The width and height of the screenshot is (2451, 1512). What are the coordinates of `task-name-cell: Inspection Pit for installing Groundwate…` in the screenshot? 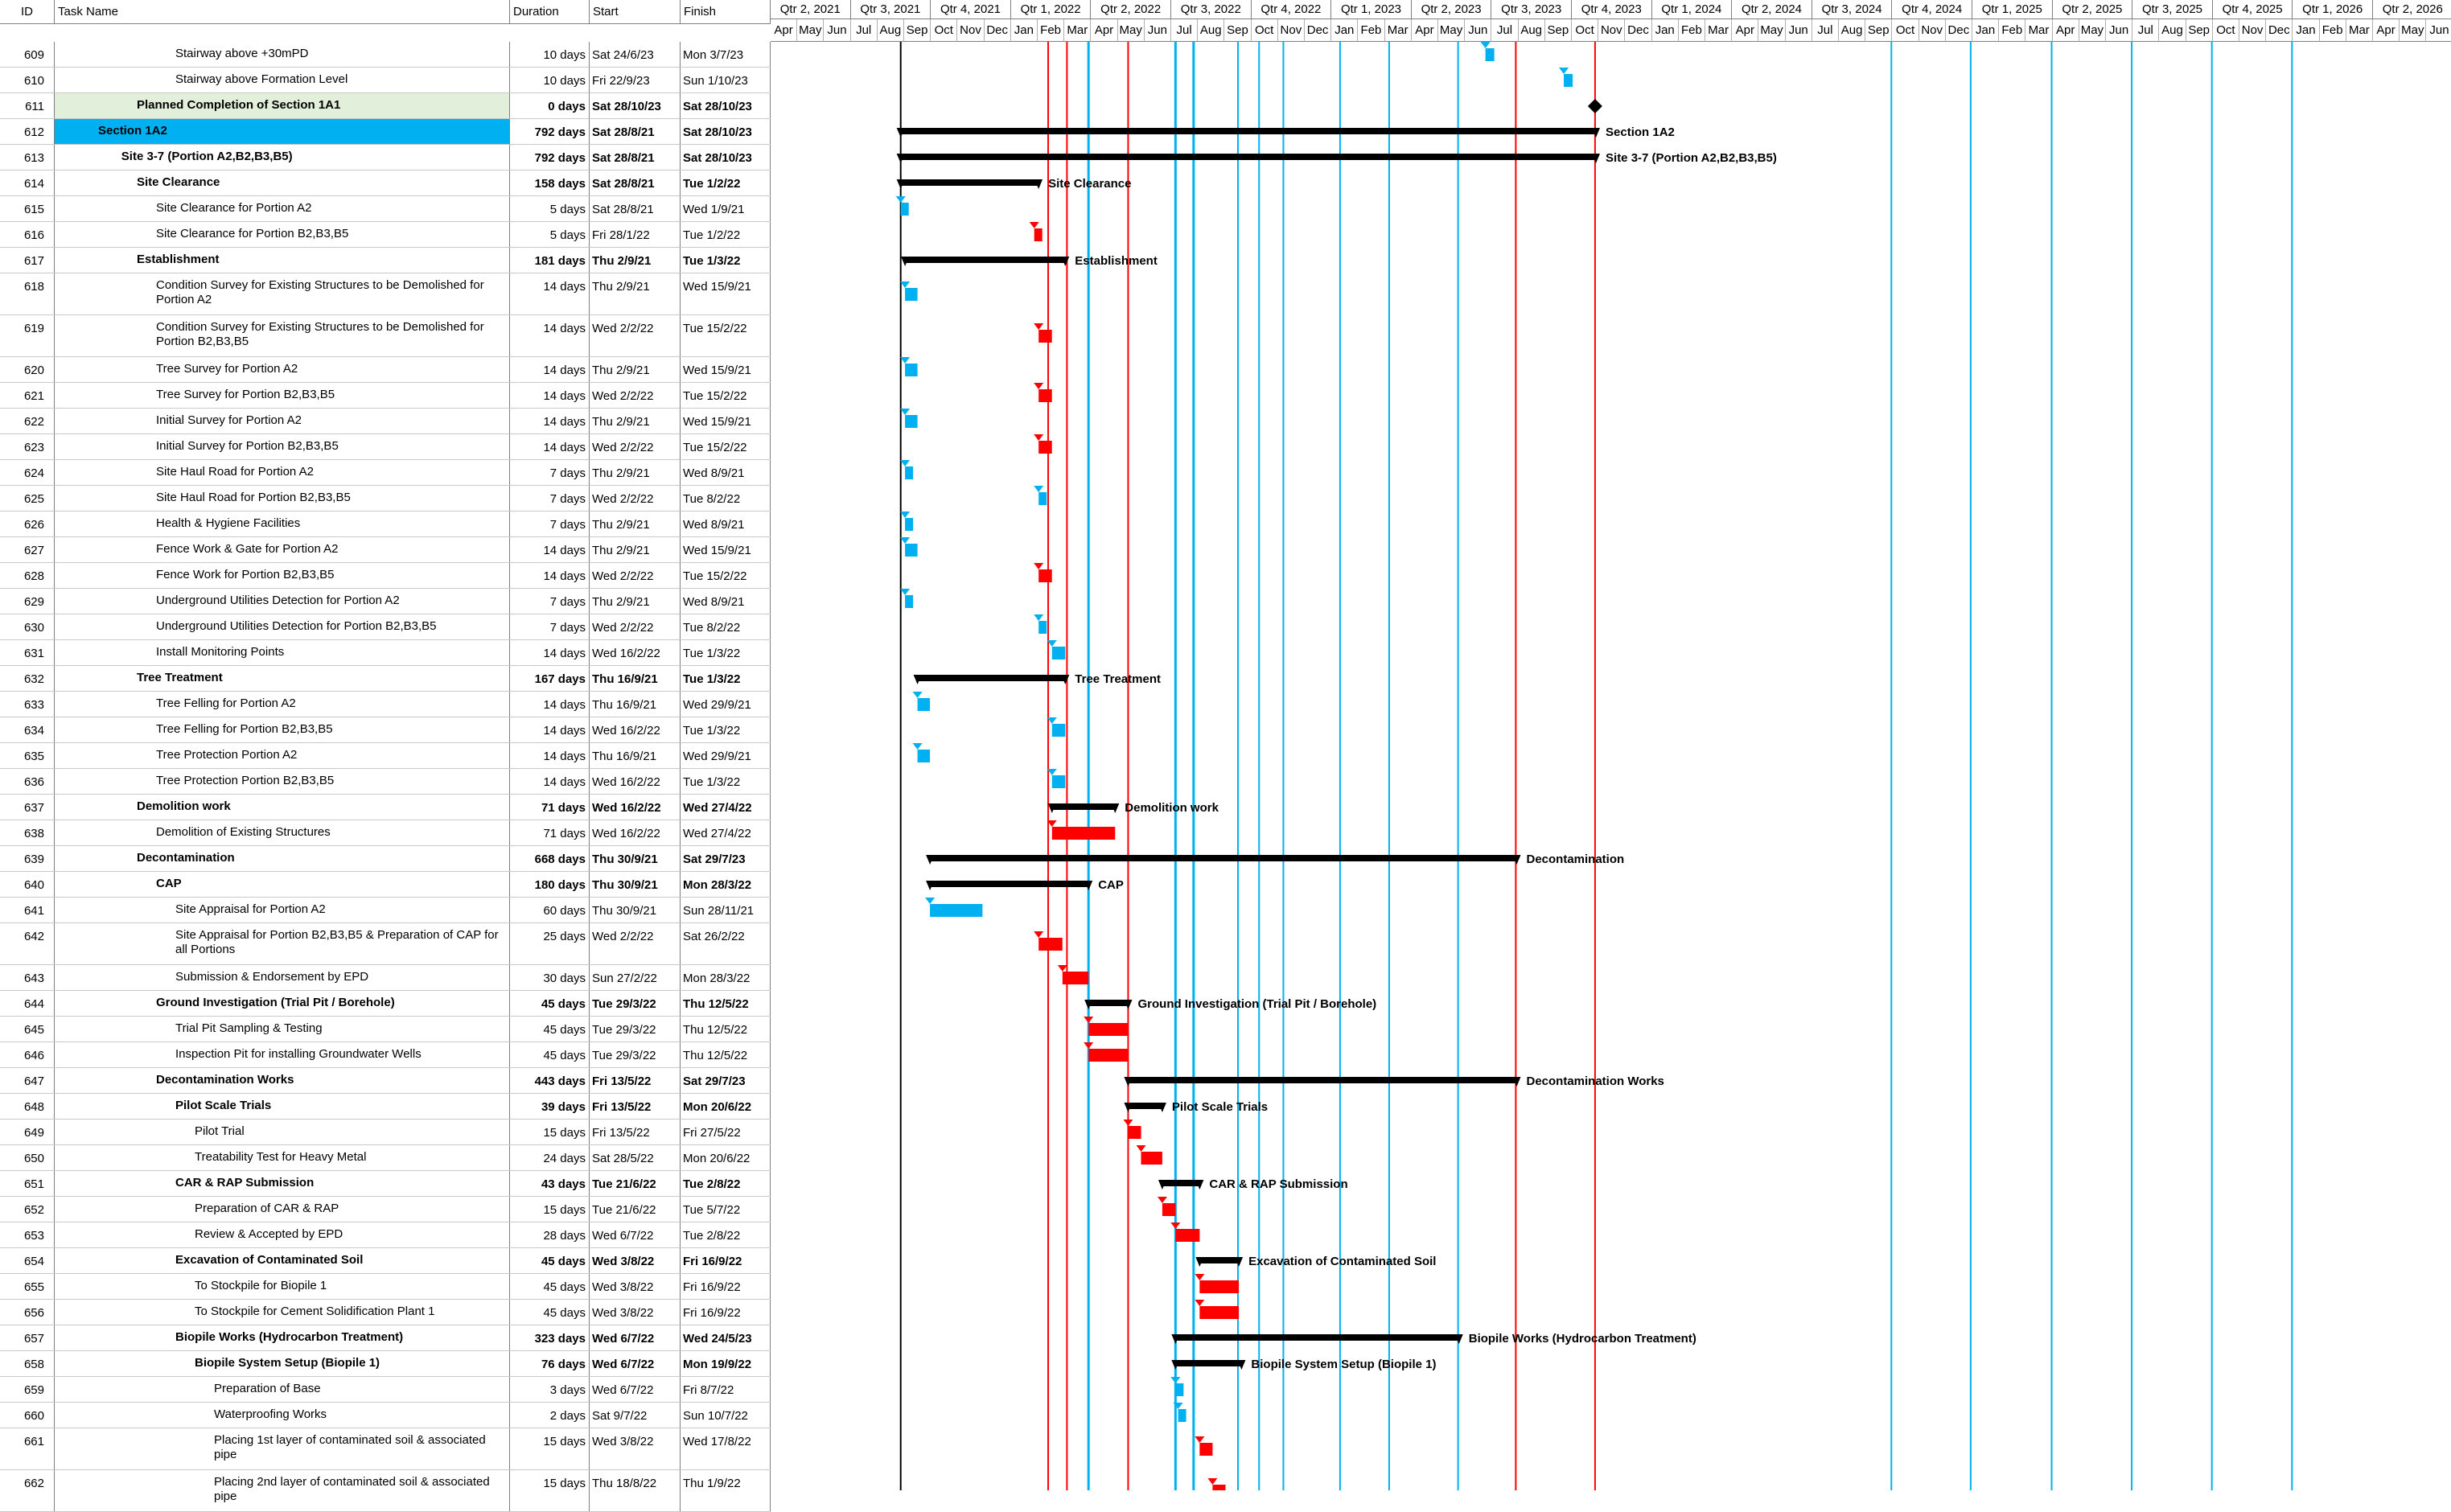 It's located at (282, 1055).